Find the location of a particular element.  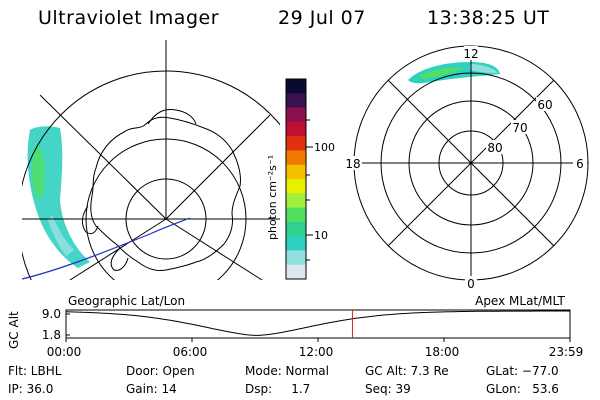

colorbar-tick: 10 is located at coordinates (321, 235).